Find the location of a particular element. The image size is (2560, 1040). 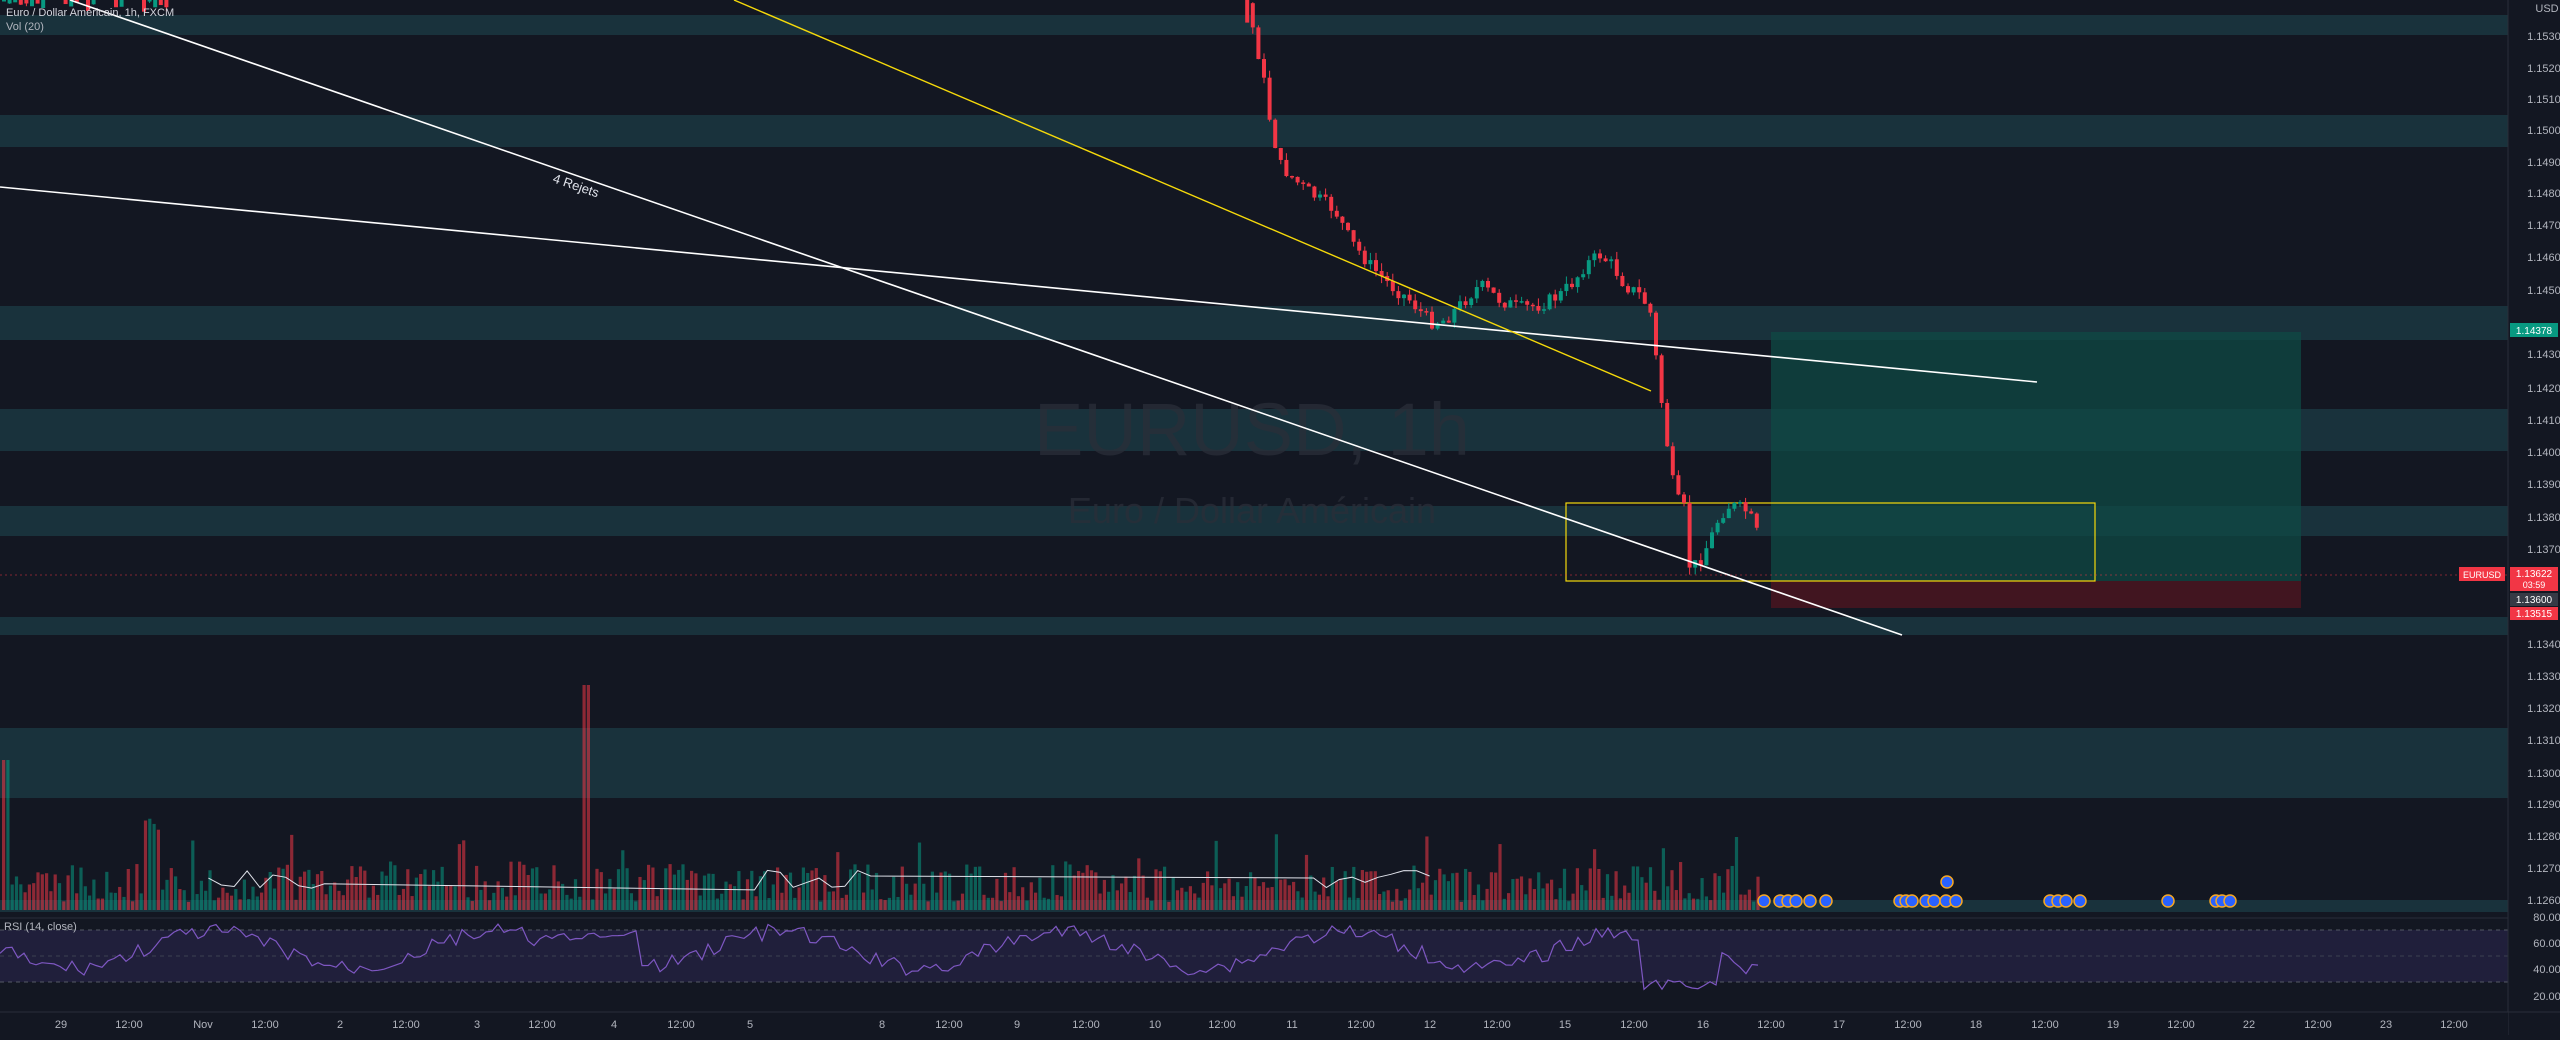

long-position-stop-zone is located at coordinates (2036, 594).